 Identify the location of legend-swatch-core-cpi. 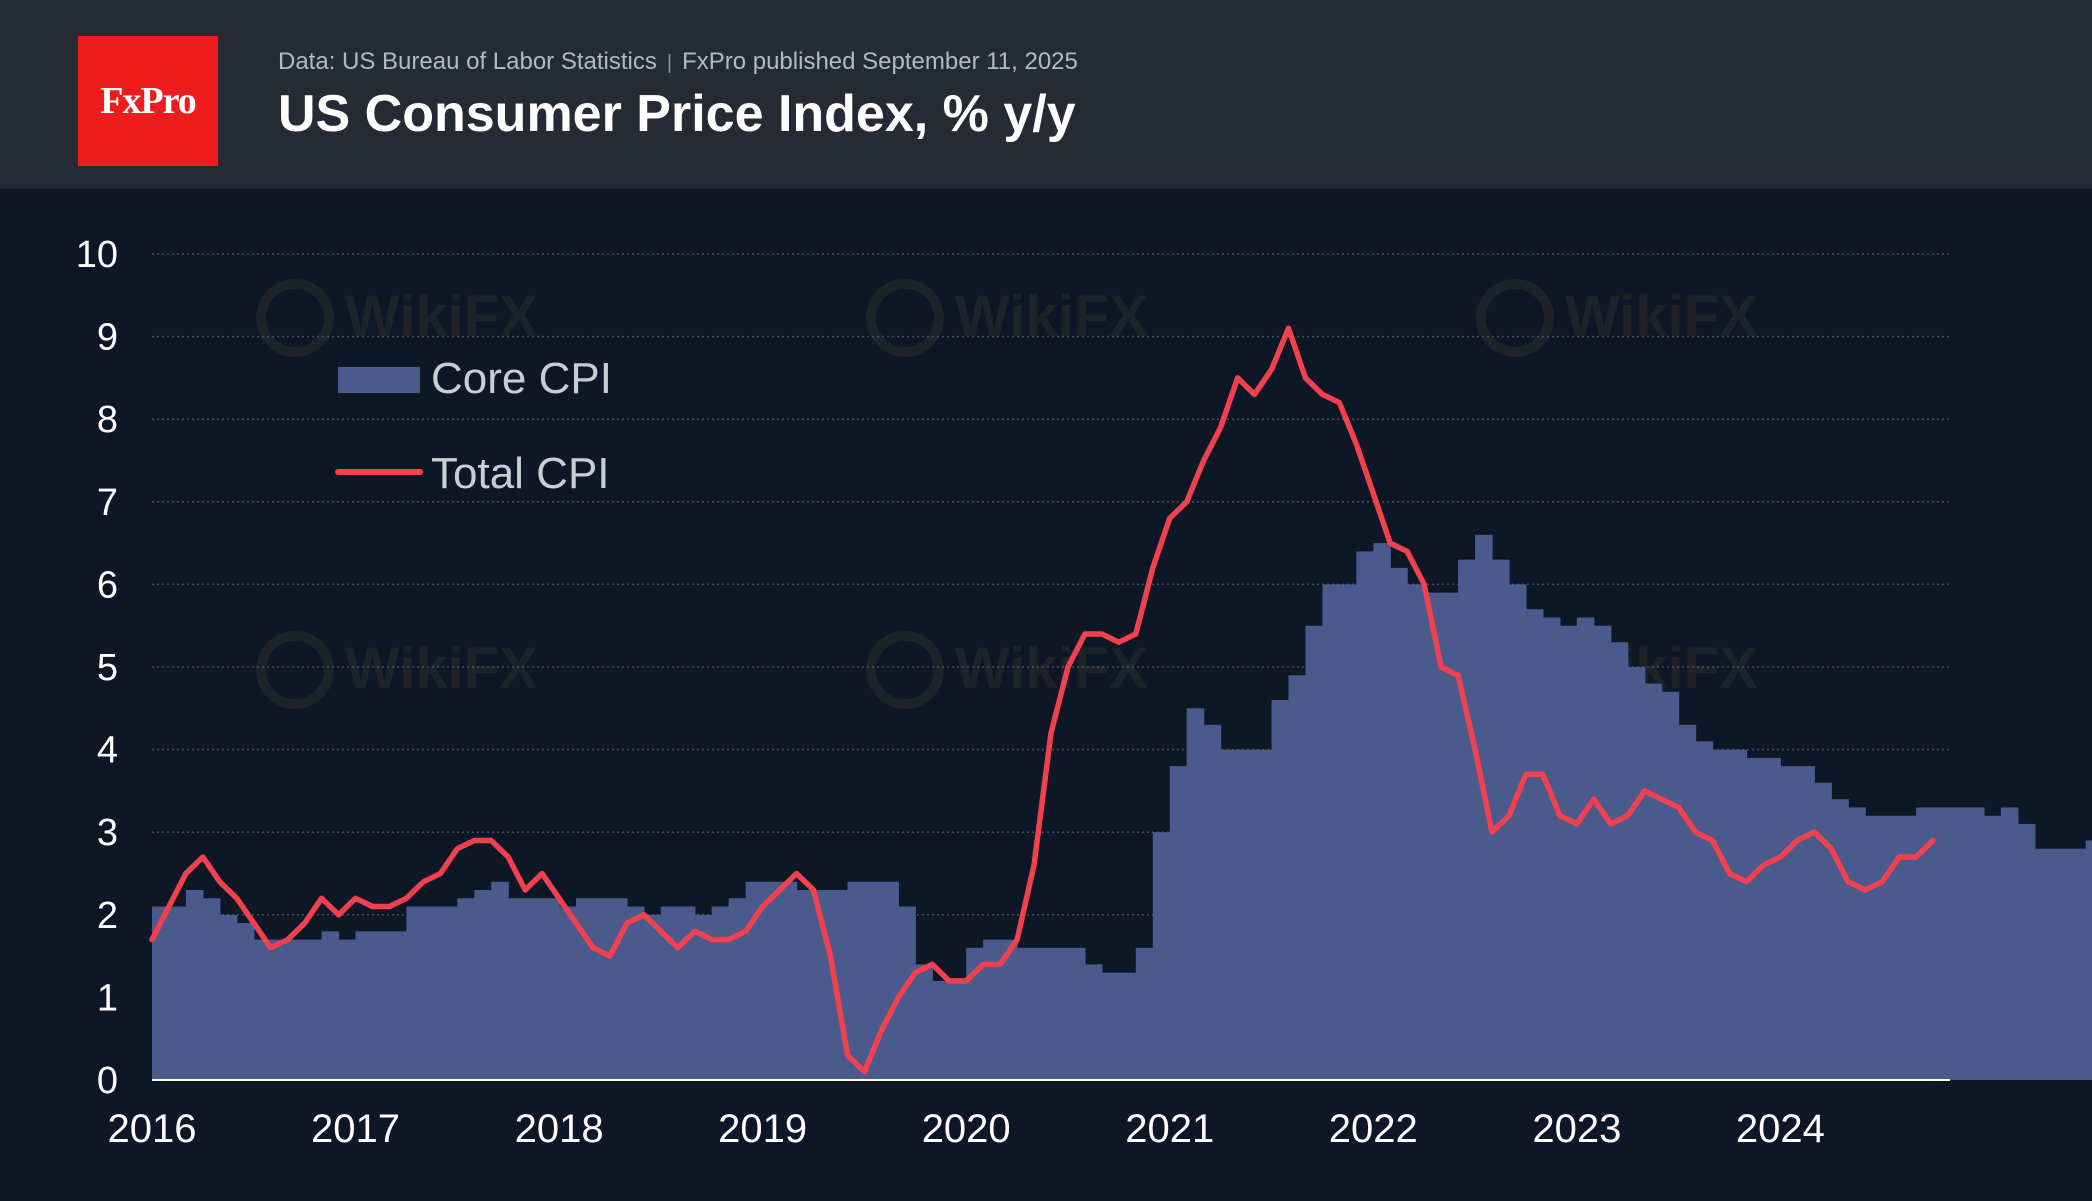
(379, 380).